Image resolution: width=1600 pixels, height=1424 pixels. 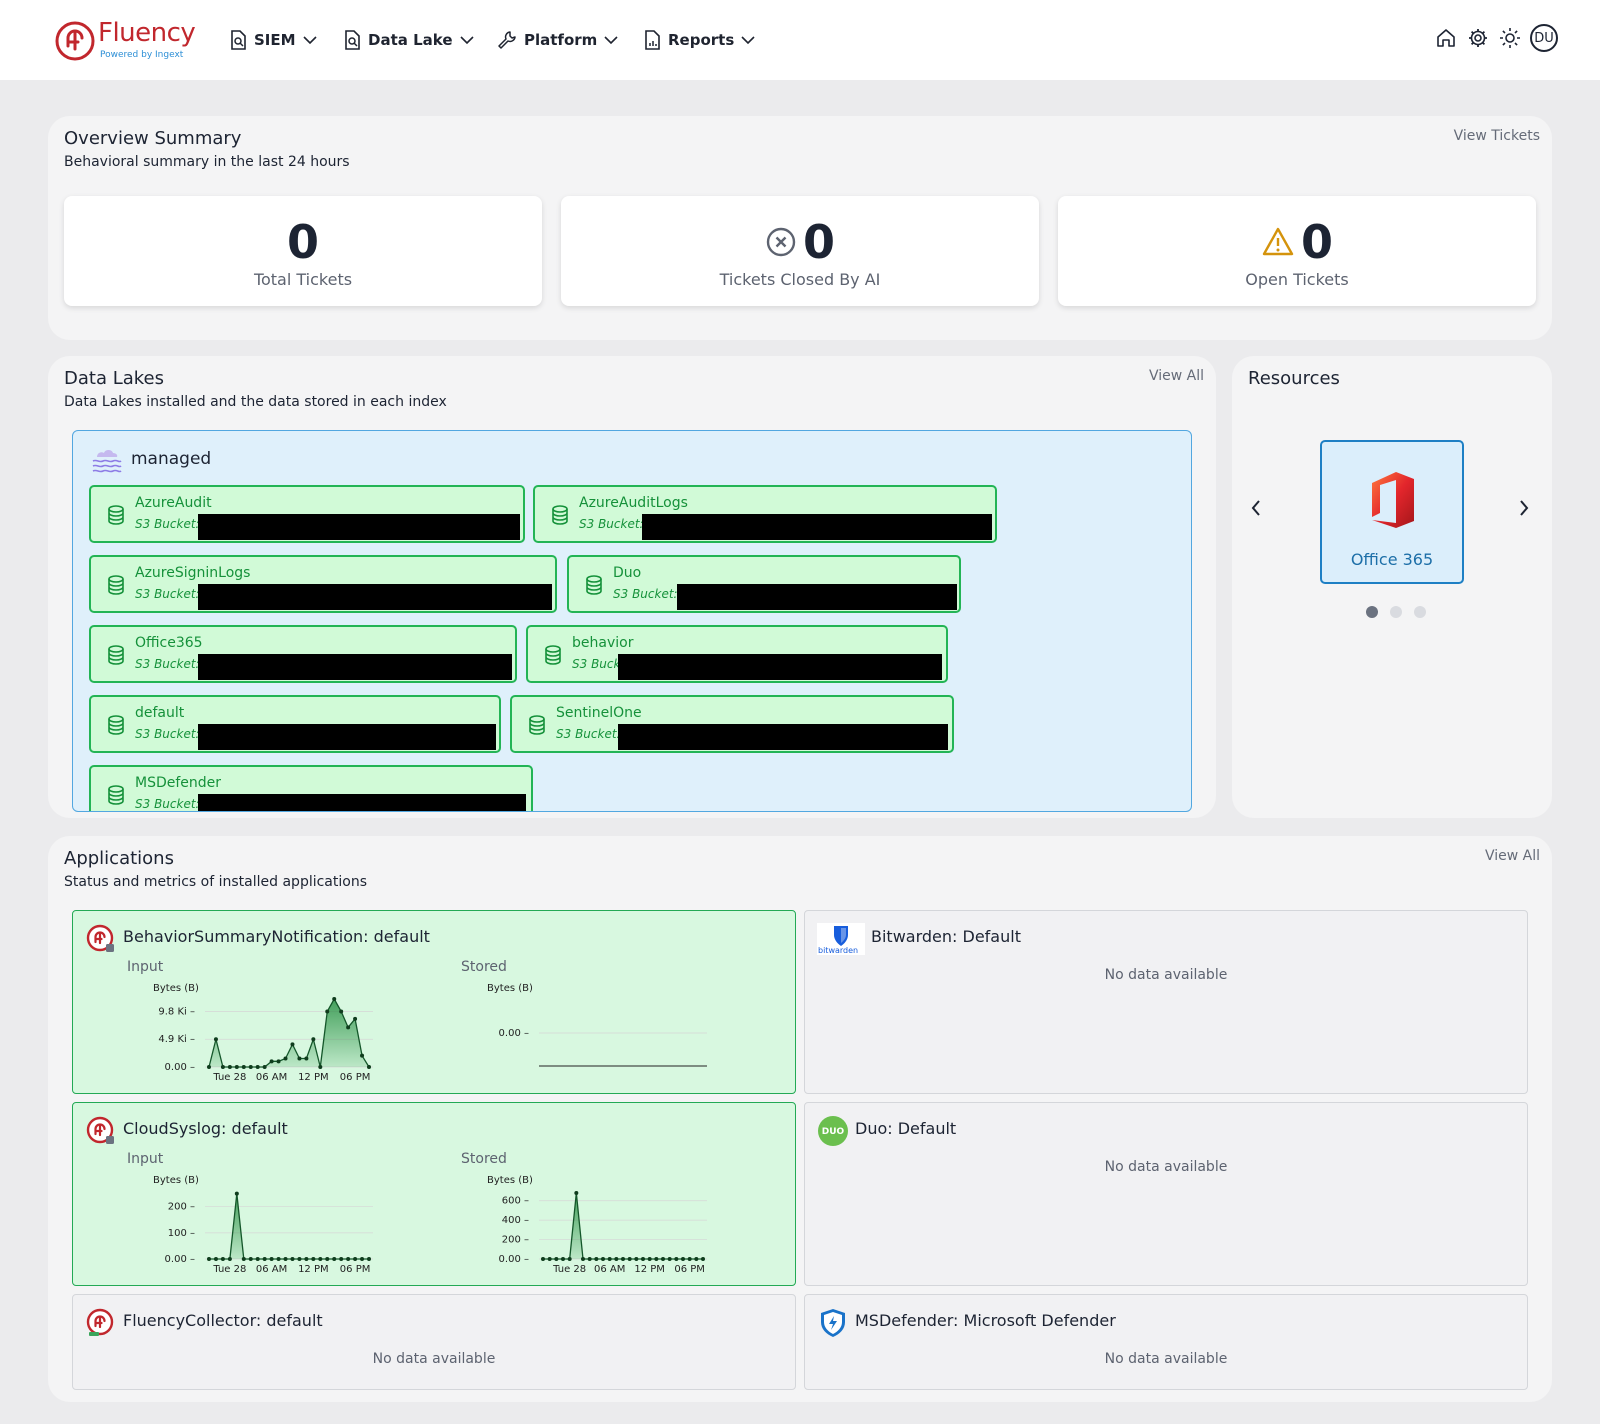 I want to click on index-name: Office365, so click(x=169, y=643).